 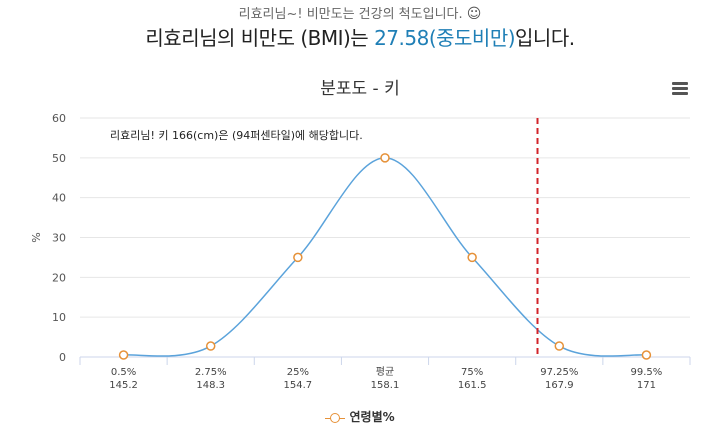 What do you see at coordinates (335, 417) in the screenshot?
I see `legend-marker-icon` at bounding box center [335, 417].